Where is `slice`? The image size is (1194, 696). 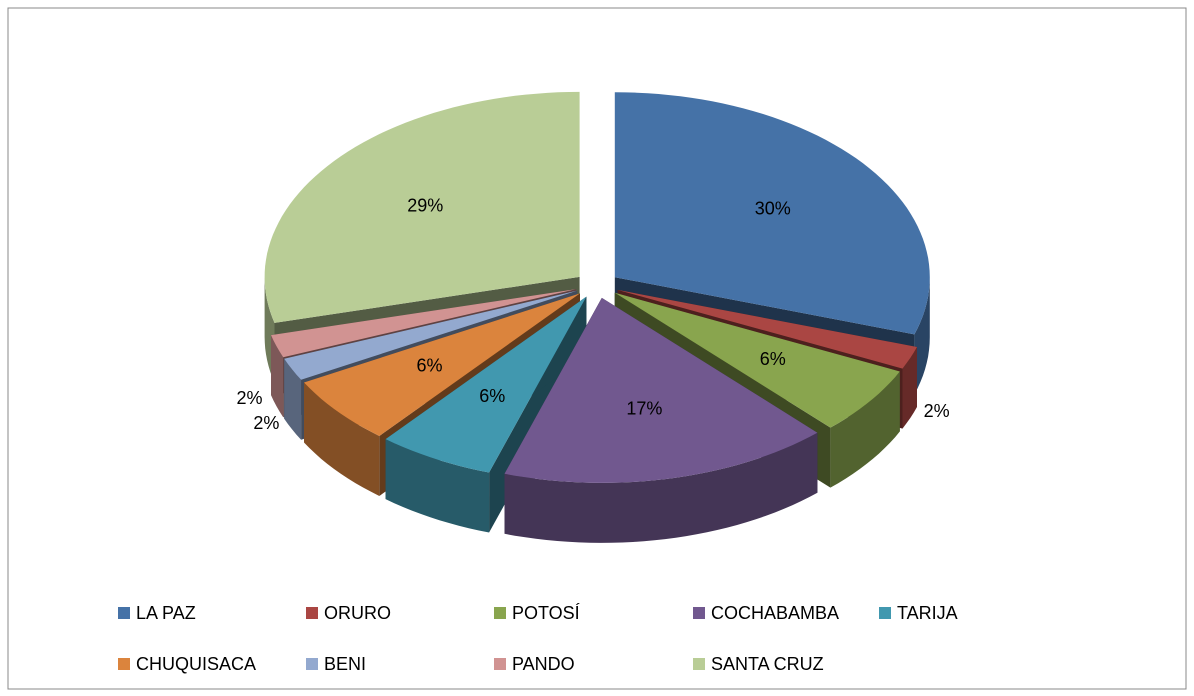
slice is located at coordinates (661, 420).